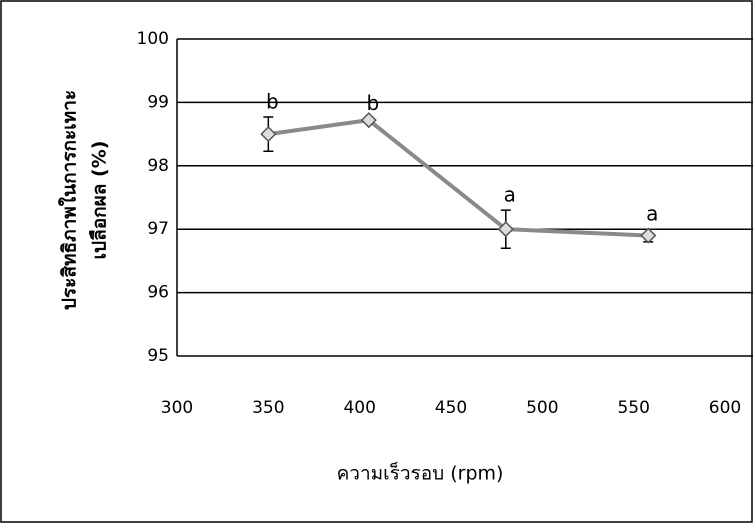  What do you see at coordinates (725, 408) in the screenshot?
I see `x-tick-label: 600` at bounding box center [725, 408].